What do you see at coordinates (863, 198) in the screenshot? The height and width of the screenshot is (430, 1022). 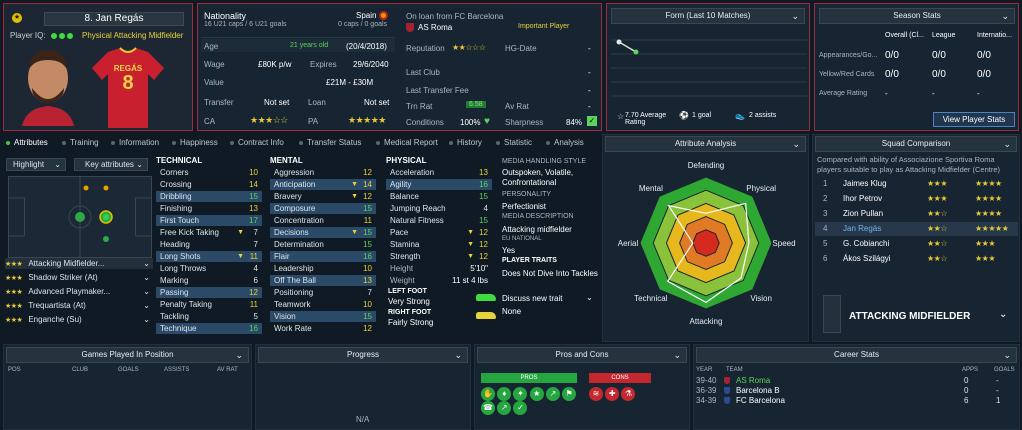 I see `squad-player-name: Ihor Petrov` at bounding box center [863, 198].